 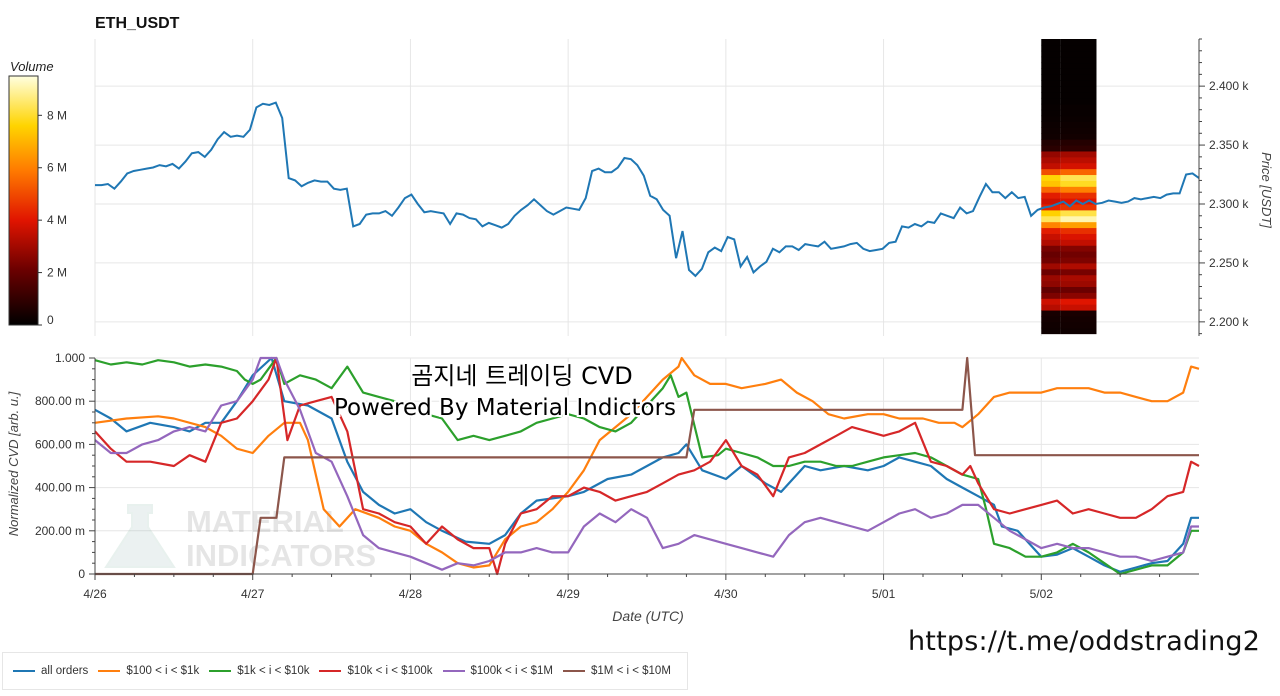 I want to click on legend-swatch-1k-10k, so click(x=220, y=671).